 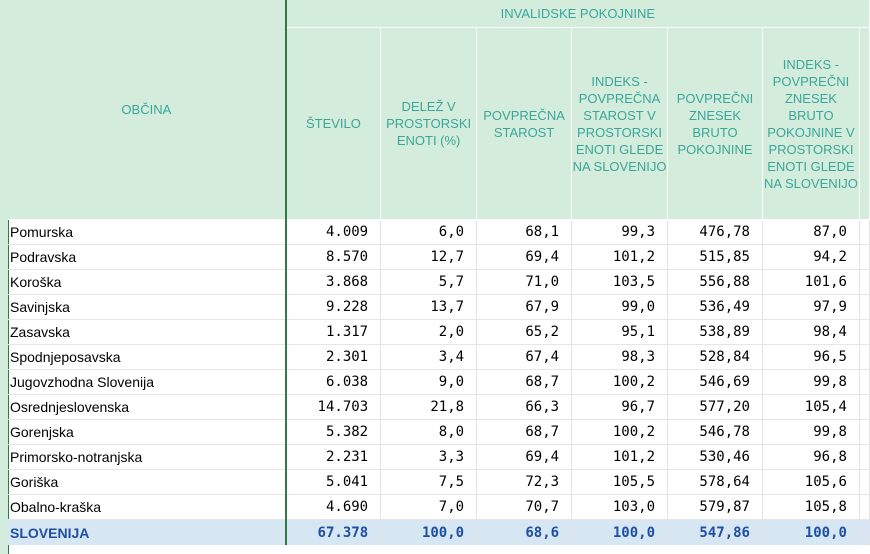 What do you see at coordinates (715, 232) in the screenshot?
I see `value-cell: 476,78` at bounding box center [715, 232].